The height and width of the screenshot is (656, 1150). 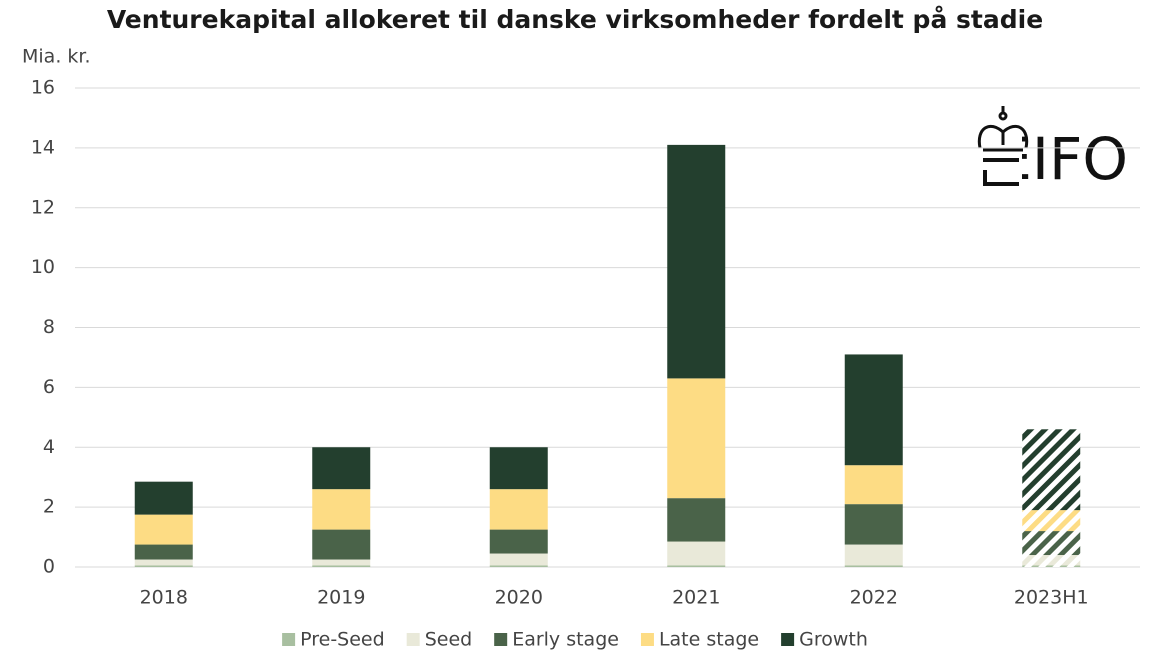 What do you see at coordinates (43, 267) in the screenshot?
I see `y-tick-label: 10` at bounding box center [43, 267].